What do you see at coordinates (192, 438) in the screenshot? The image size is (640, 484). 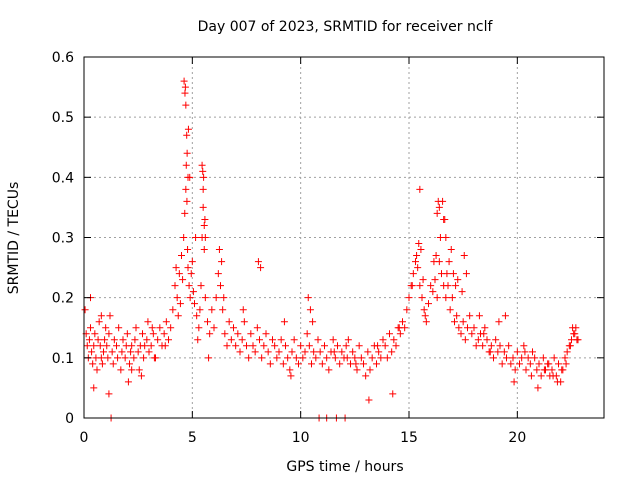 I see `x-tick-label: 5` at bounding box center [192, 438].